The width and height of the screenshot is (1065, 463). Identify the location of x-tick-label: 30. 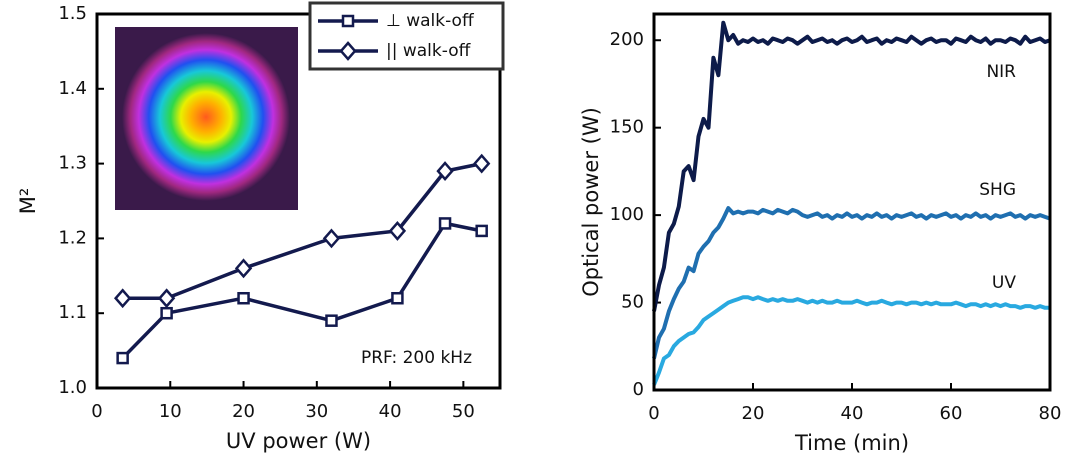
(316, 411).